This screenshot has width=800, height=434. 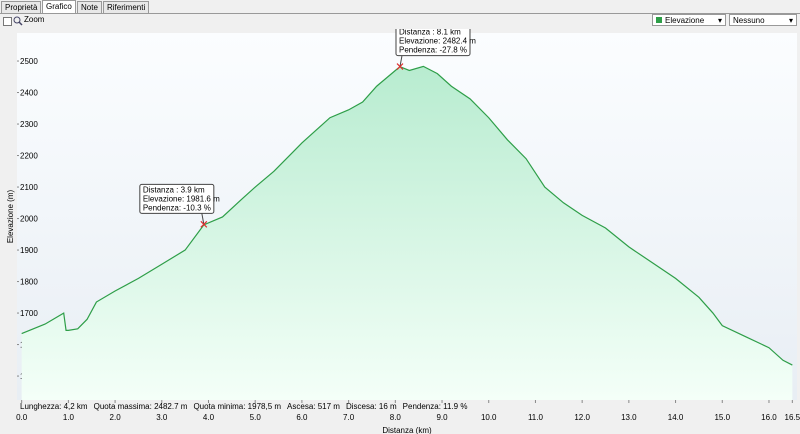 I want to click on x-tick-label: 16.0, so click(x=769, y=417).